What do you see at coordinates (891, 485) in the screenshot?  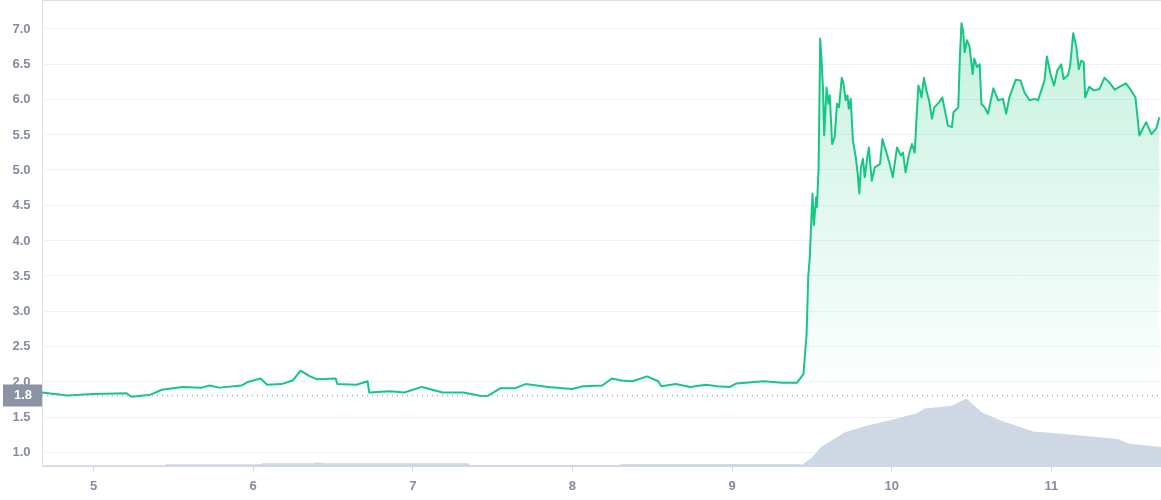 I see `x-tick-label: 10` at bounding box center [891, 485].